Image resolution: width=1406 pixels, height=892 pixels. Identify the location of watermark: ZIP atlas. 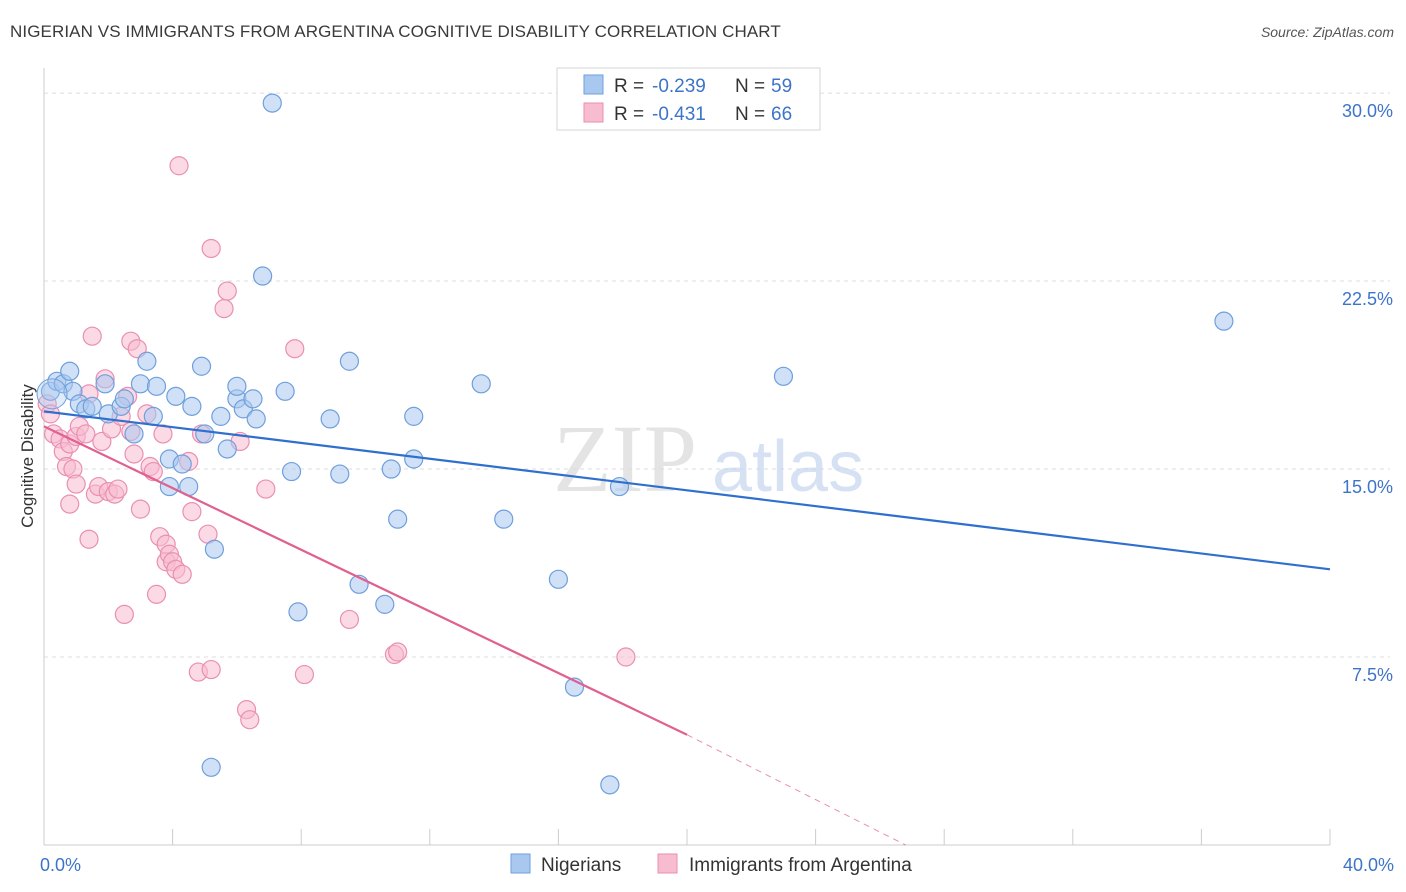
(708, 458).